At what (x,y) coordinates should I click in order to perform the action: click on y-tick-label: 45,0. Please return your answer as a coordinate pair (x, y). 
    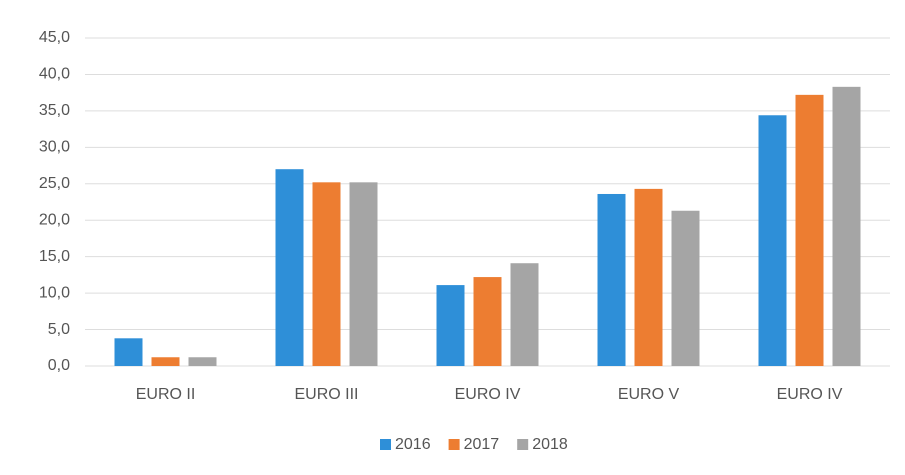
    Looking at the image, I should click on (54, 37).